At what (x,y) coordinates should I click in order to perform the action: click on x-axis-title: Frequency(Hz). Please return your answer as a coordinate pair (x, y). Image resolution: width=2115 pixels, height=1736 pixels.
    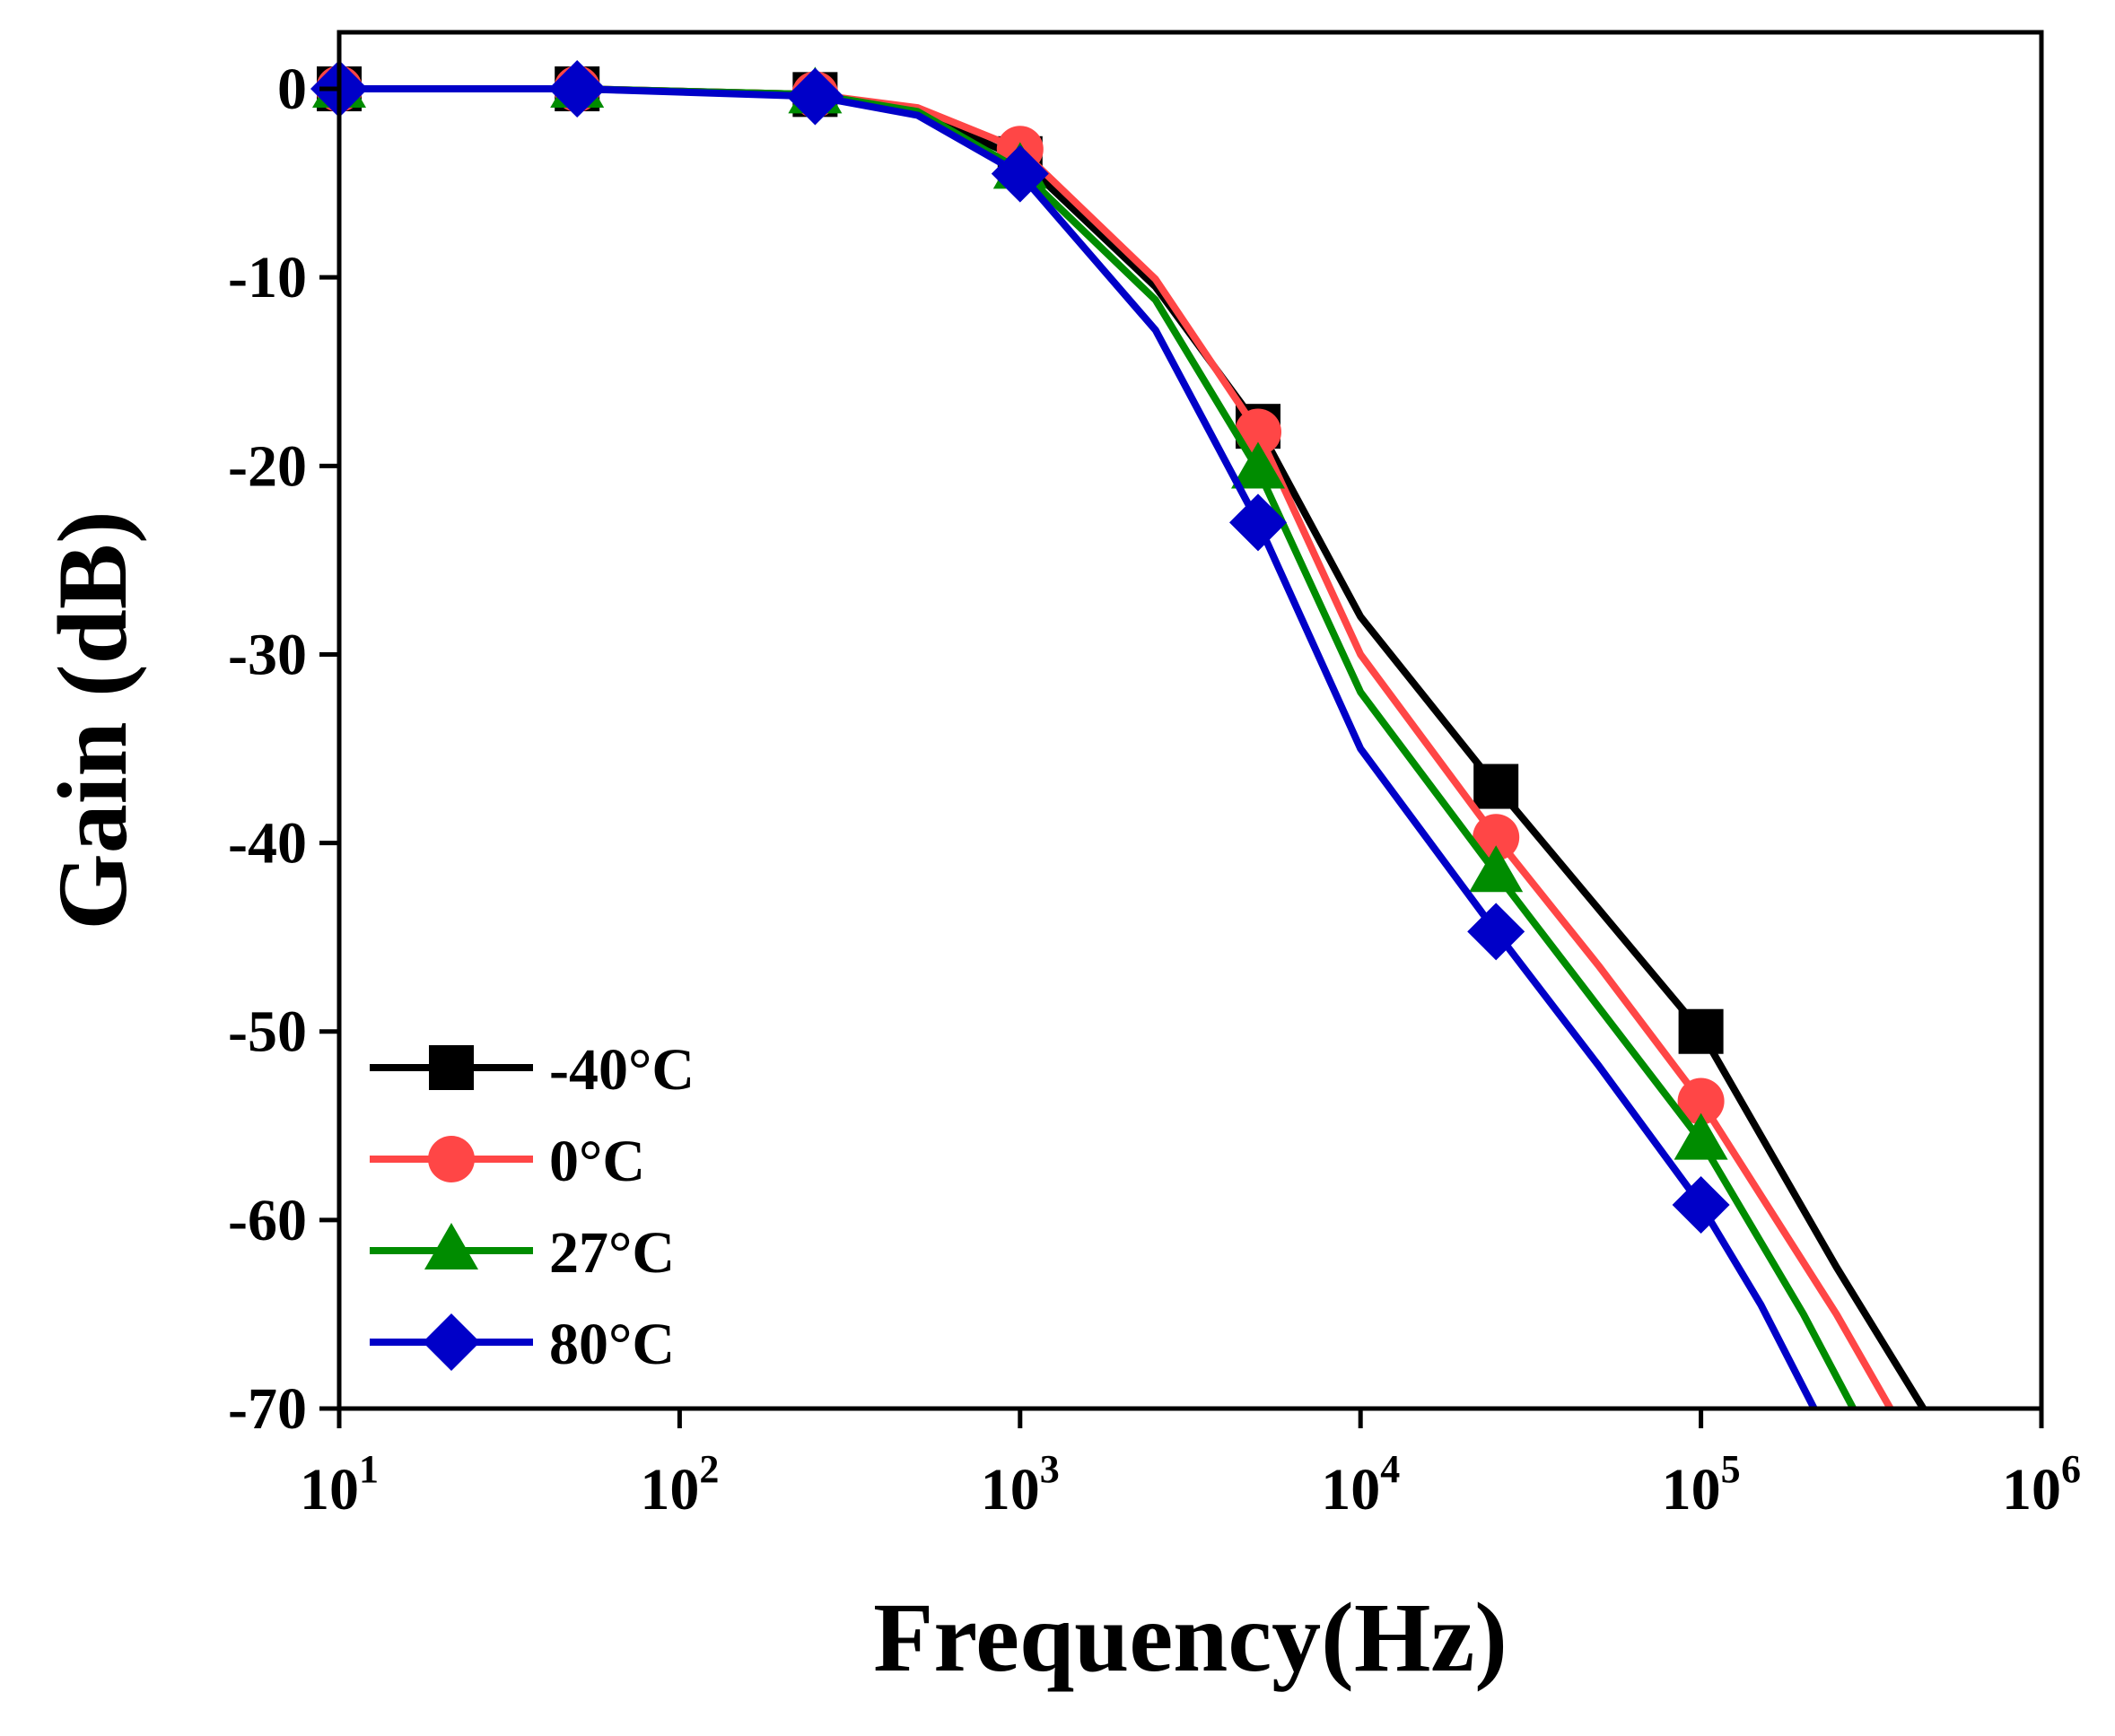
    Looking at the image, I should click on (1190, 1638).